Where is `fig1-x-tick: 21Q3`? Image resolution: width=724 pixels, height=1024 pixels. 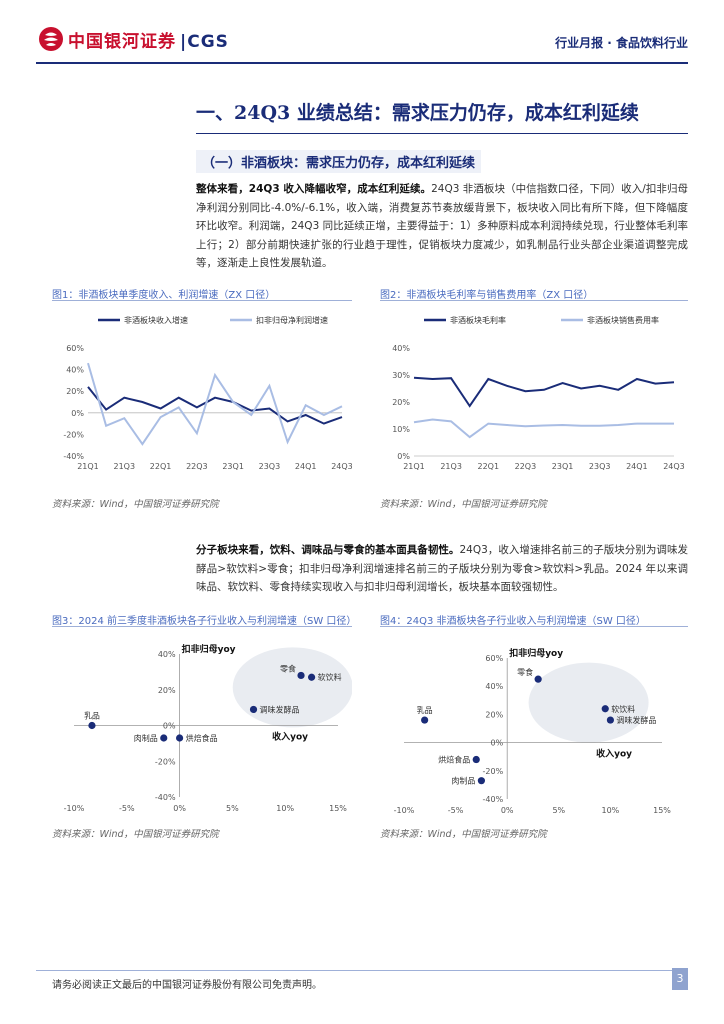 fig1-x-tick: 21Q3 is located at coordinates (124, 466).